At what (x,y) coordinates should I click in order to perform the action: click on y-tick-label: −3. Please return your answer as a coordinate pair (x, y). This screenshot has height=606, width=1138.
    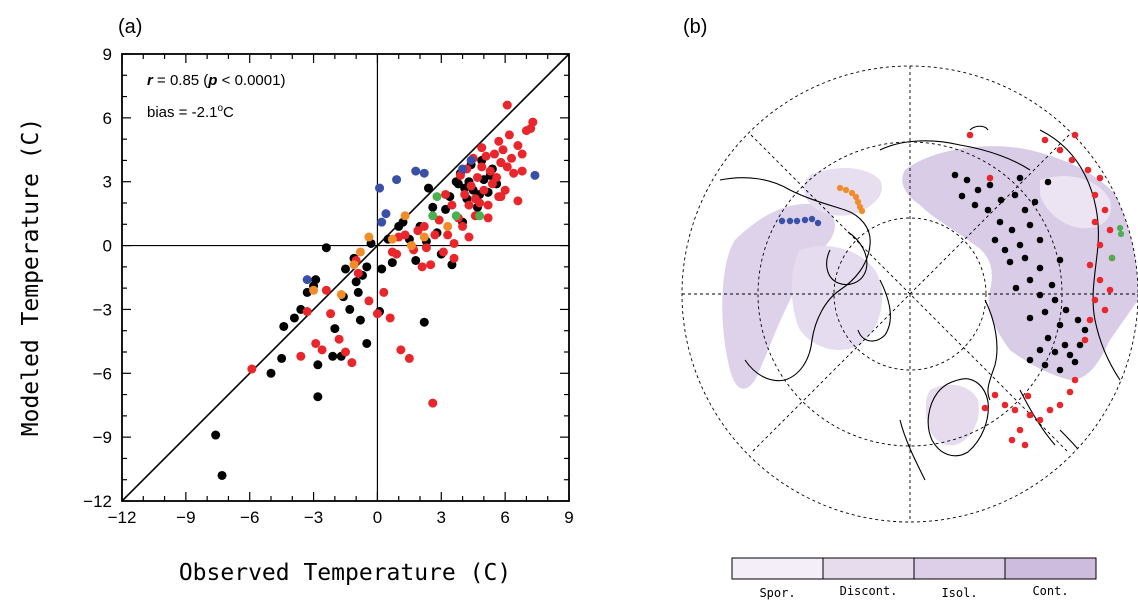
    Looking at the image, I should click on (102, 309).